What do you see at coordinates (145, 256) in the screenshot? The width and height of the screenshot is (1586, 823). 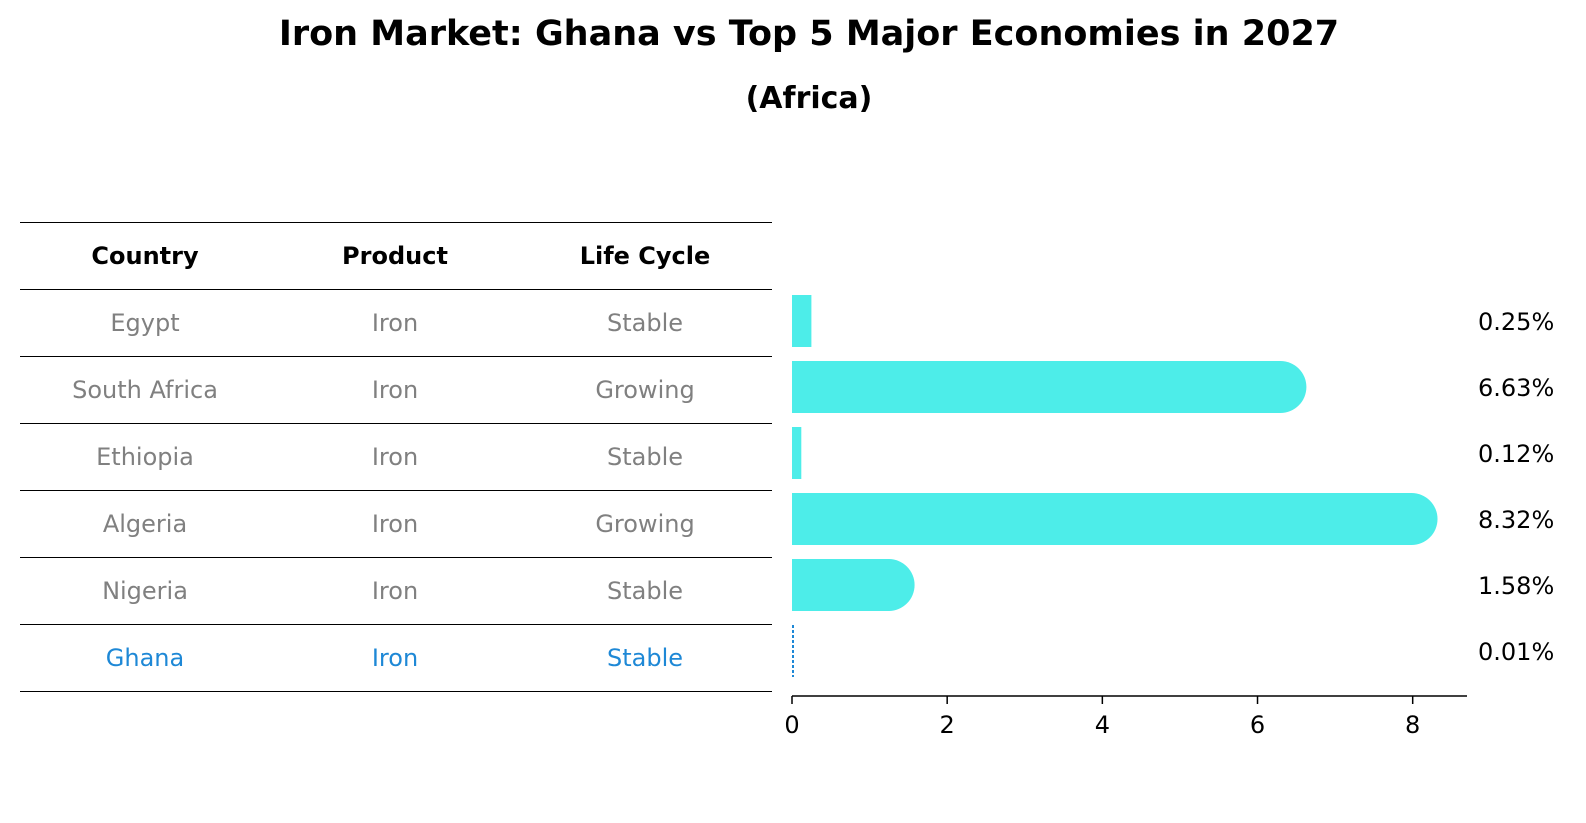 I see `header-country: Country` at bounding box center [145, 256].